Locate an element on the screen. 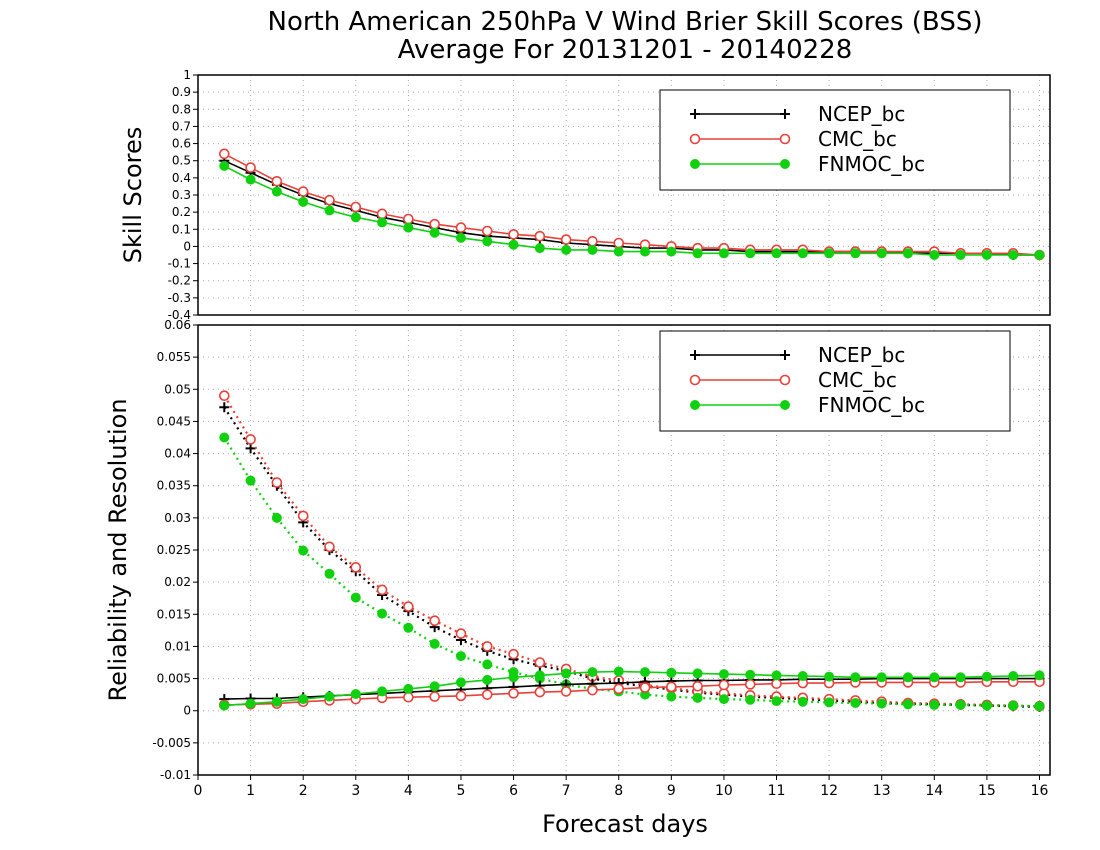 This screenshot has height=850, width=1100. y-tick-label: 0.04 is located at coordinates (177, 454).